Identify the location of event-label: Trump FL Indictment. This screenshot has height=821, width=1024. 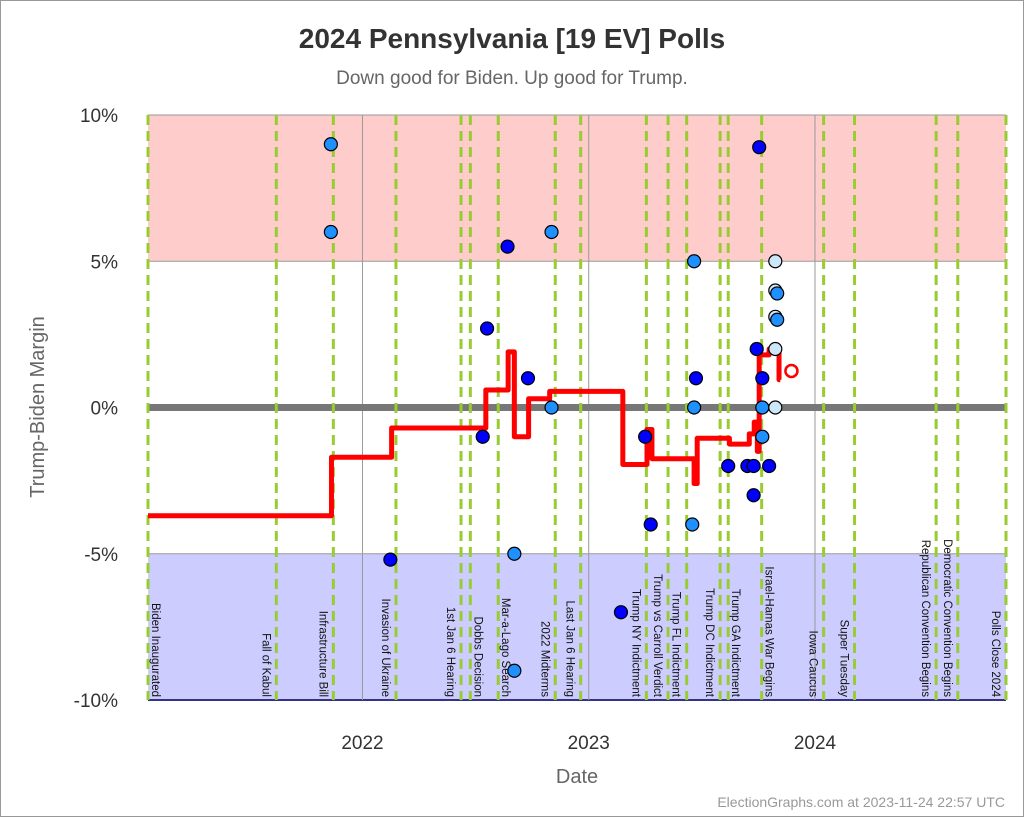
(676, 645).